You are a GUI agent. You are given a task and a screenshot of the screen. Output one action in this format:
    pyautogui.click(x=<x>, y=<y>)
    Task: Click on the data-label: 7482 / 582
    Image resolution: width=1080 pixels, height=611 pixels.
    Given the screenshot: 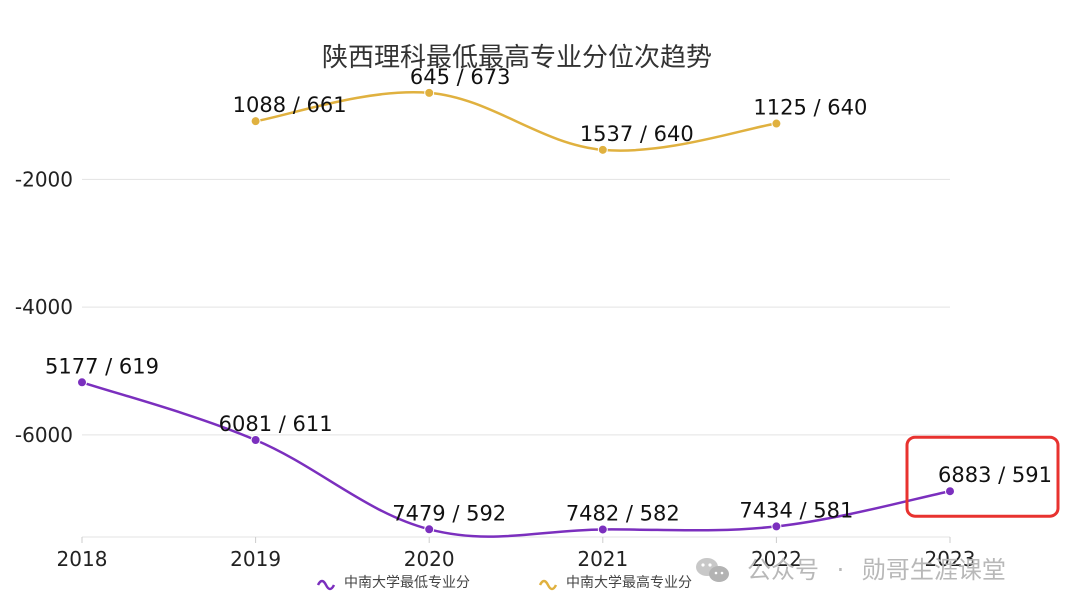 What is the action you would take?
    pyautogui.click(x=623, y=513)
    